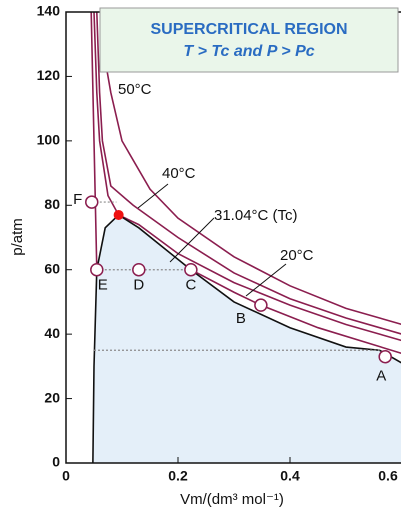 The width and height of the screenshot is (401, 514). Describe the element at coordinates (66, 476) in the screenshot. I see `x-tick-label: 0` at that location.